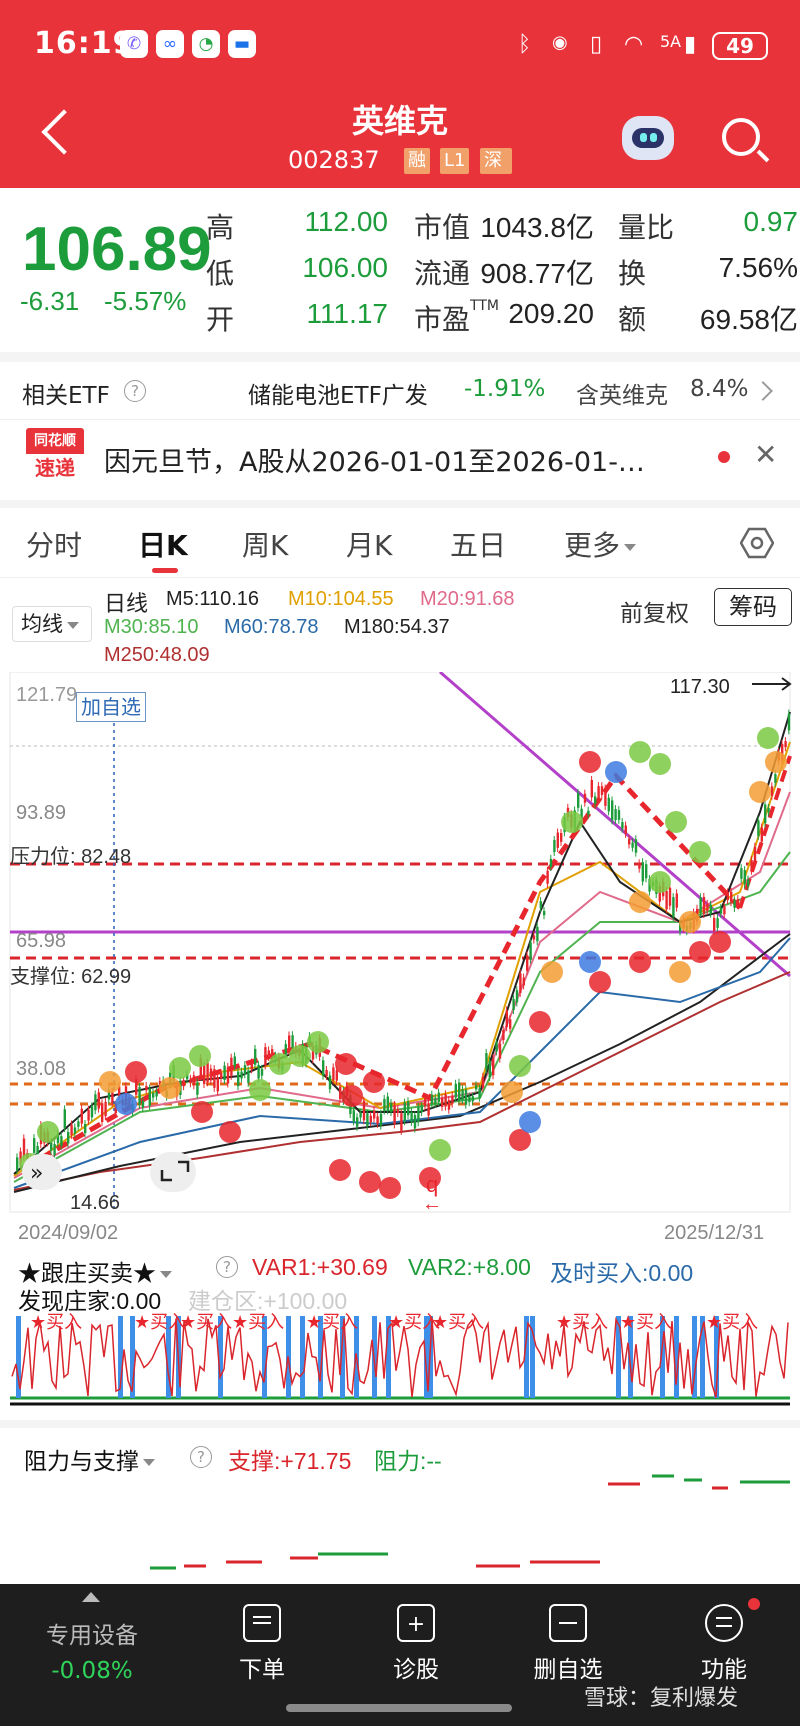 This screenshot has width=800, height=1726. Describe the element at coordinates (265, 545) in the screenshot. I see `tab-weekly-k: 周K` at that location.